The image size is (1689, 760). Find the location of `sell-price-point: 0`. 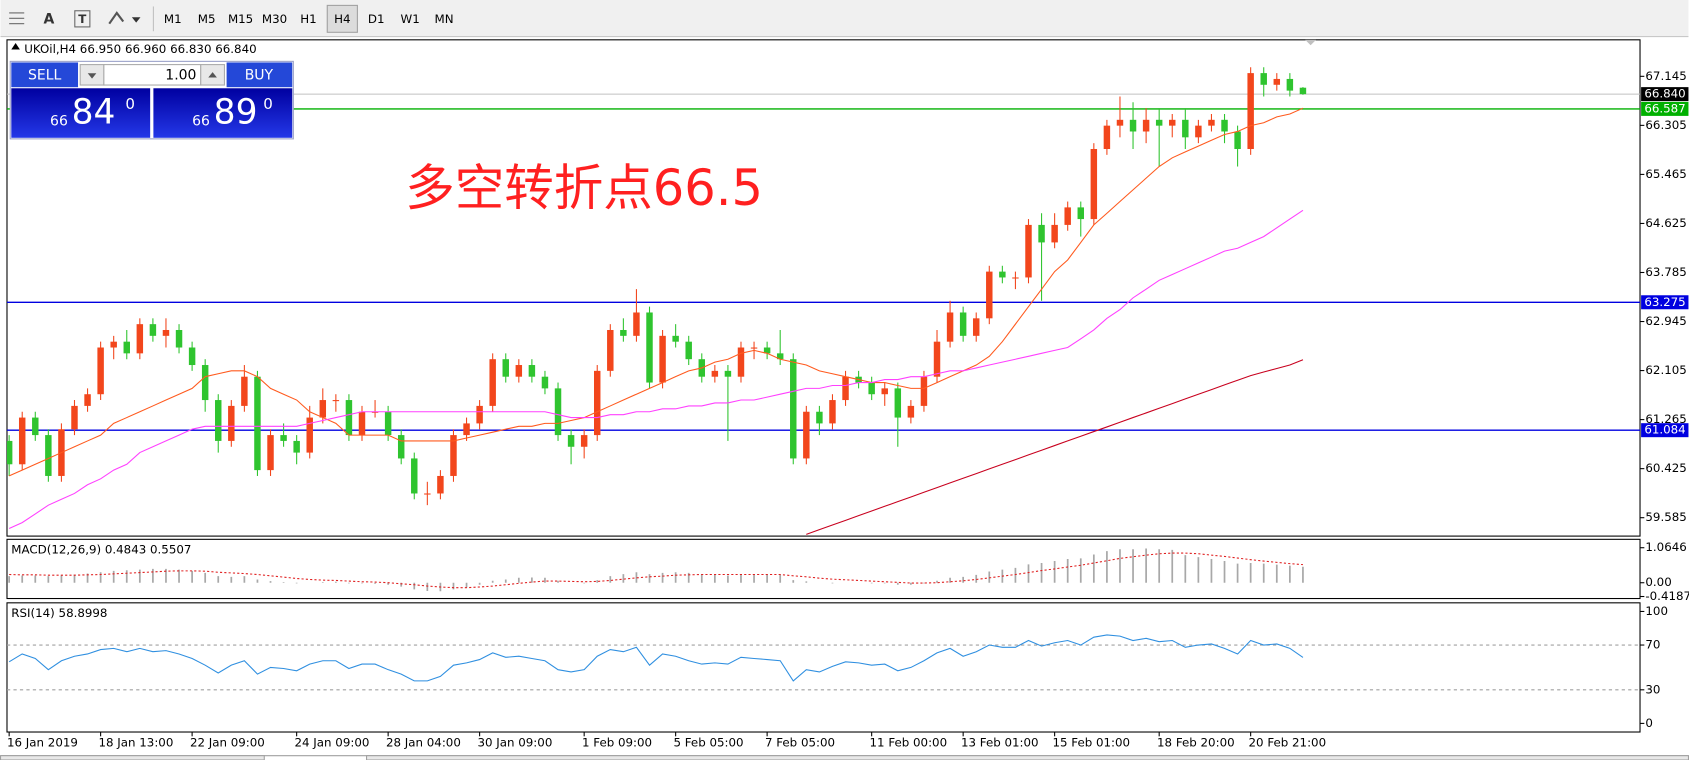

sell-price-point: 0 is located at coordinates (130, 104).